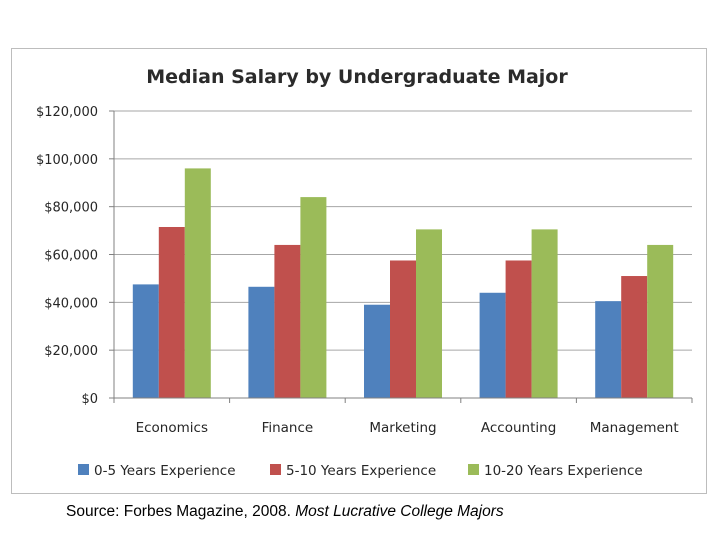 Image resolution: width=720 pixels, height=540 pixels. Describe the element at coordinates (71, 256) in the screenshot. I see `y-tick-label: $60,000` at that location.